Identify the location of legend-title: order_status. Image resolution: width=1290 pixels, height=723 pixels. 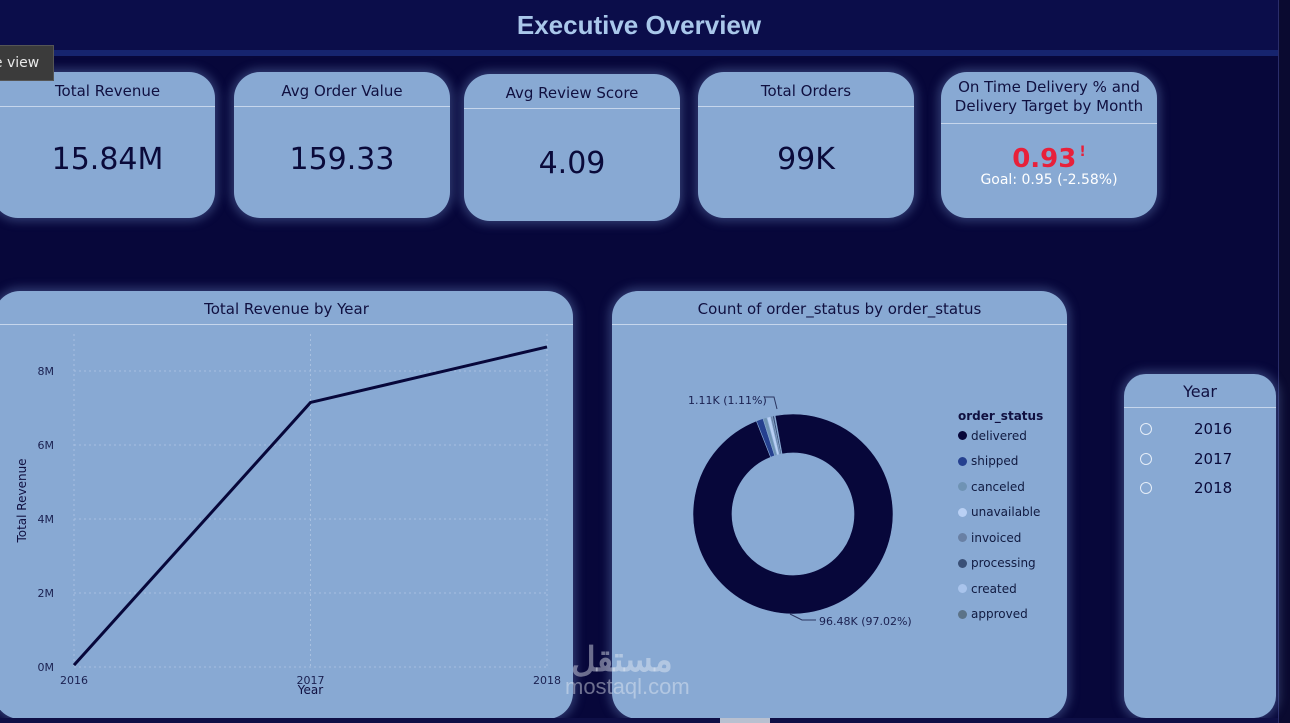
(1001, 416).